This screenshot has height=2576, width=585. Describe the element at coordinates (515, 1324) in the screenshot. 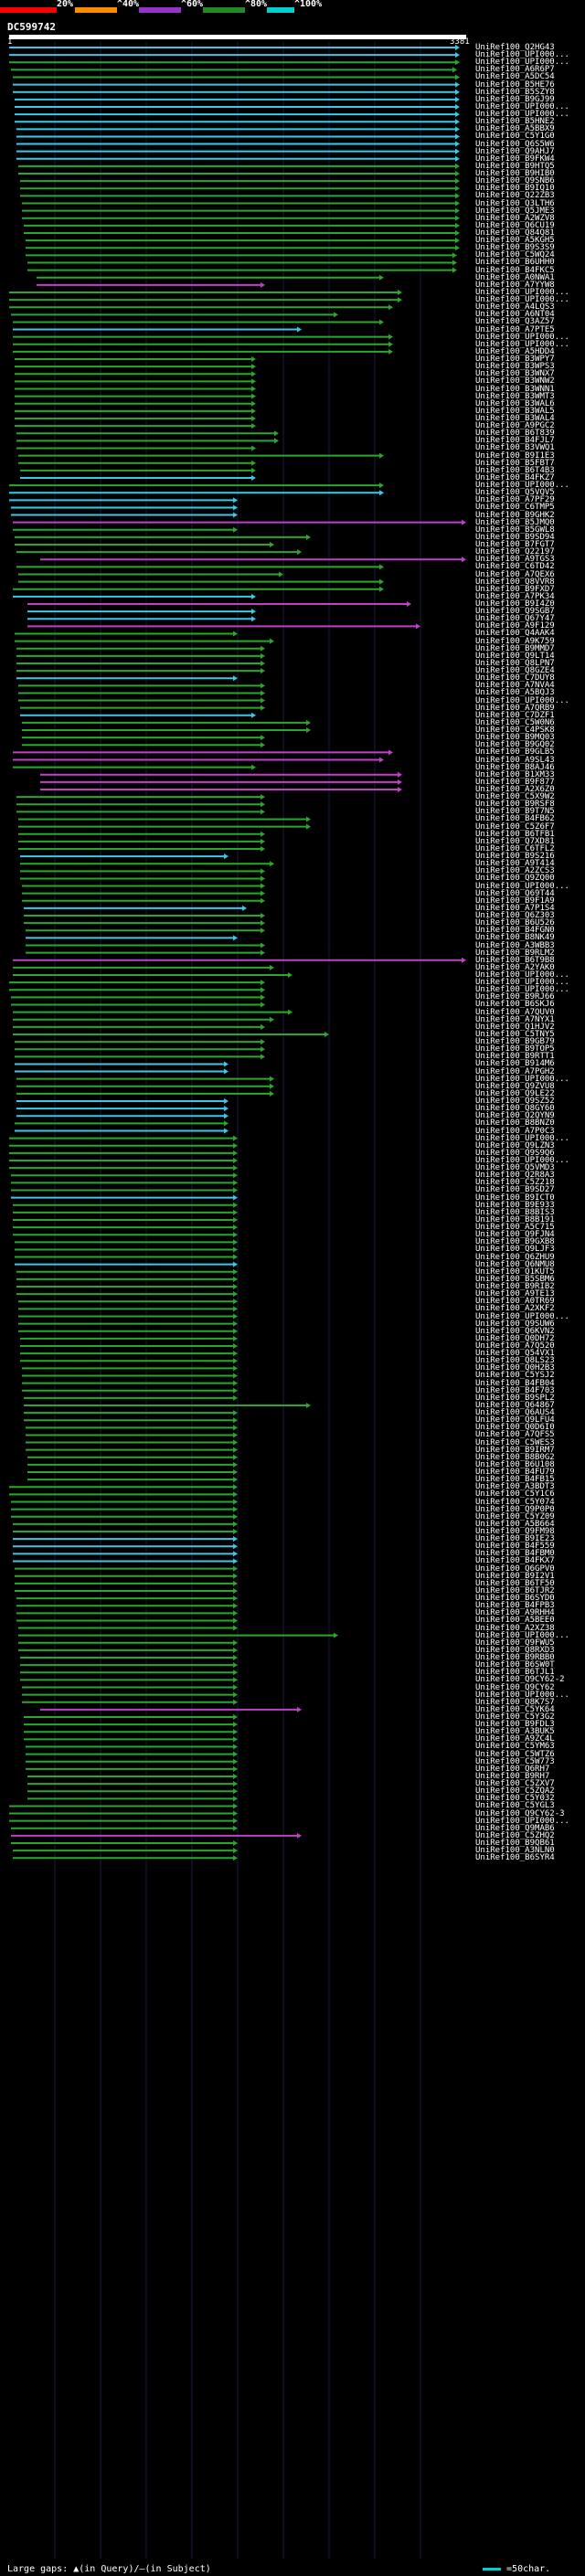

I see `hit-label: UniRef100_Q9SUW6` at that location.